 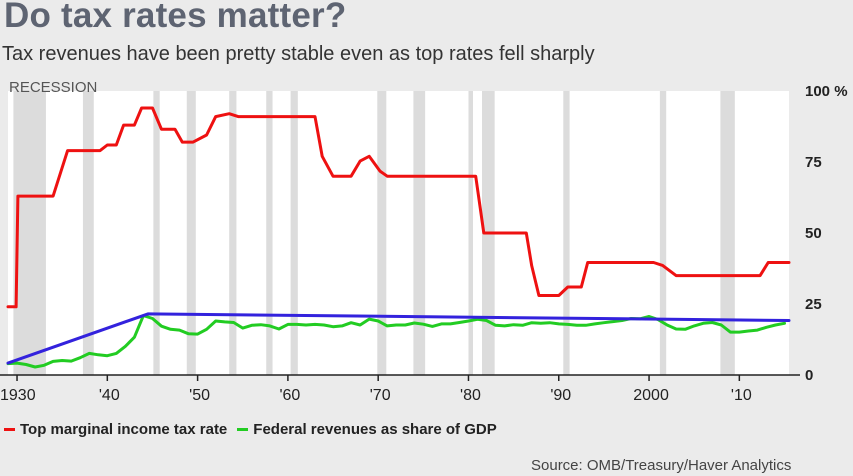 What do you see at coordinates (651, 395) in the screenshot?
I see `x-tick-label: 2000` at bounding box center [651, 395].